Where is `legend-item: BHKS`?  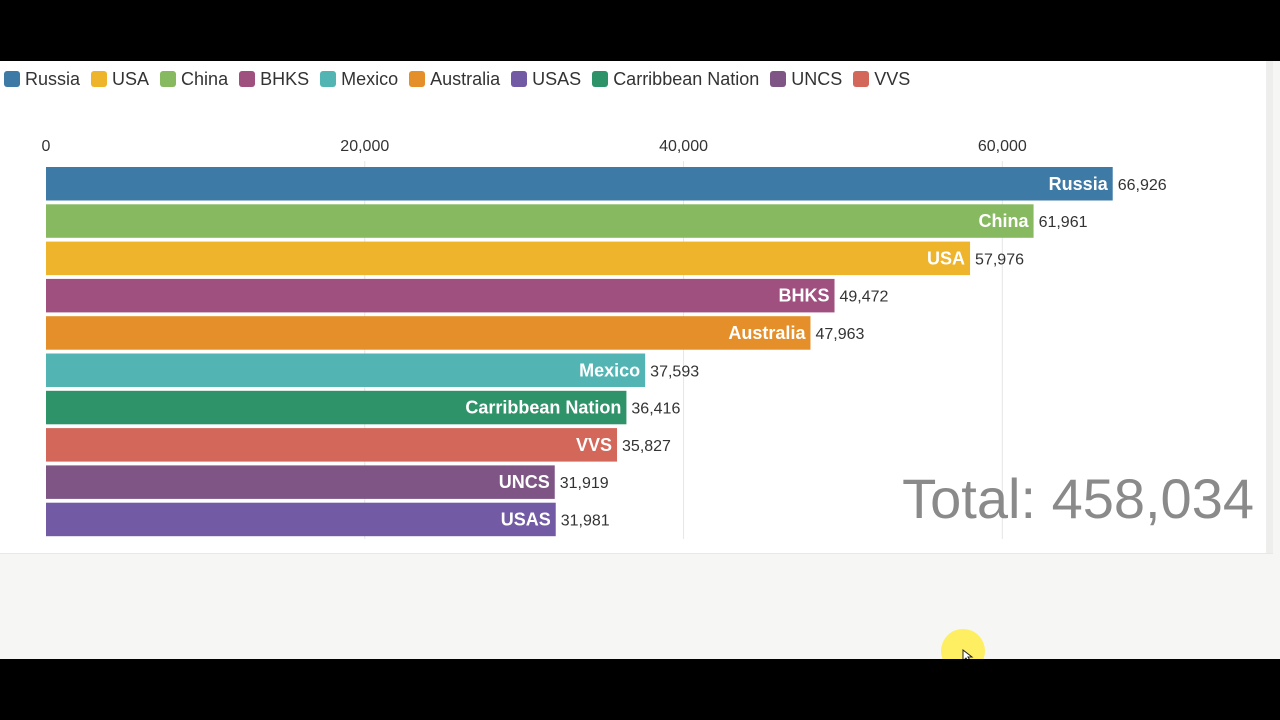 legend-item: BHKS is located at coordinates (274, 79).